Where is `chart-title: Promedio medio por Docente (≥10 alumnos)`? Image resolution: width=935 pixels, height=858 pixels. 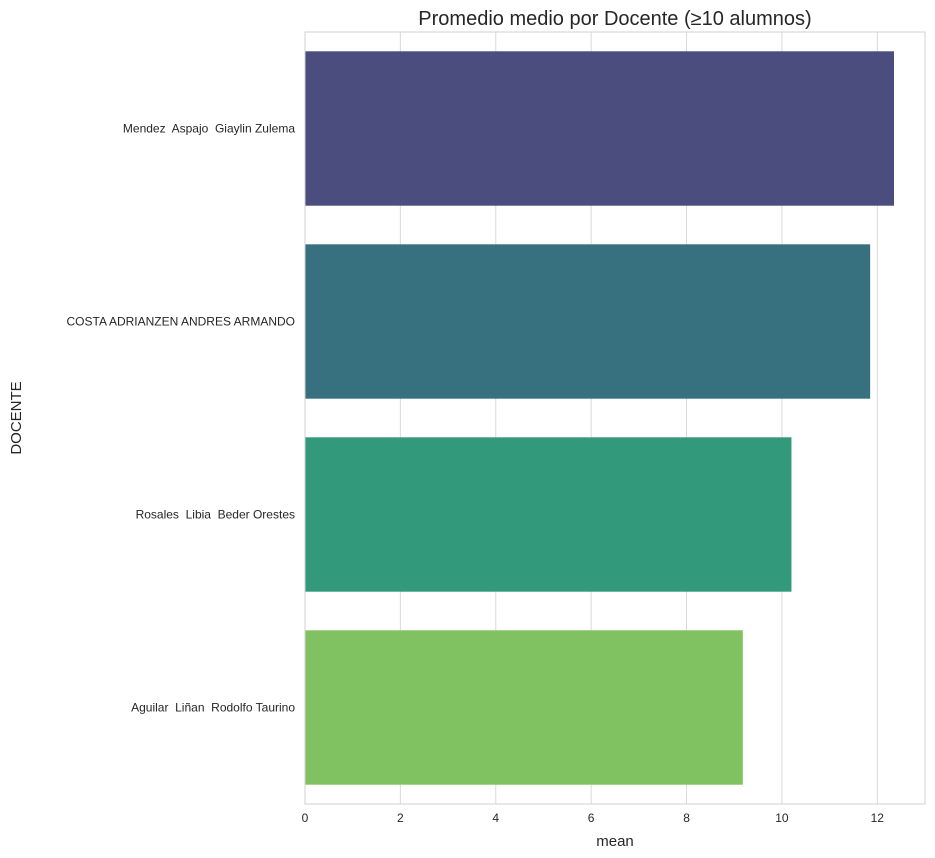 chart-title: Promedio medio por Docente (≥10 alumnos) is located at coordinates (614, 19).